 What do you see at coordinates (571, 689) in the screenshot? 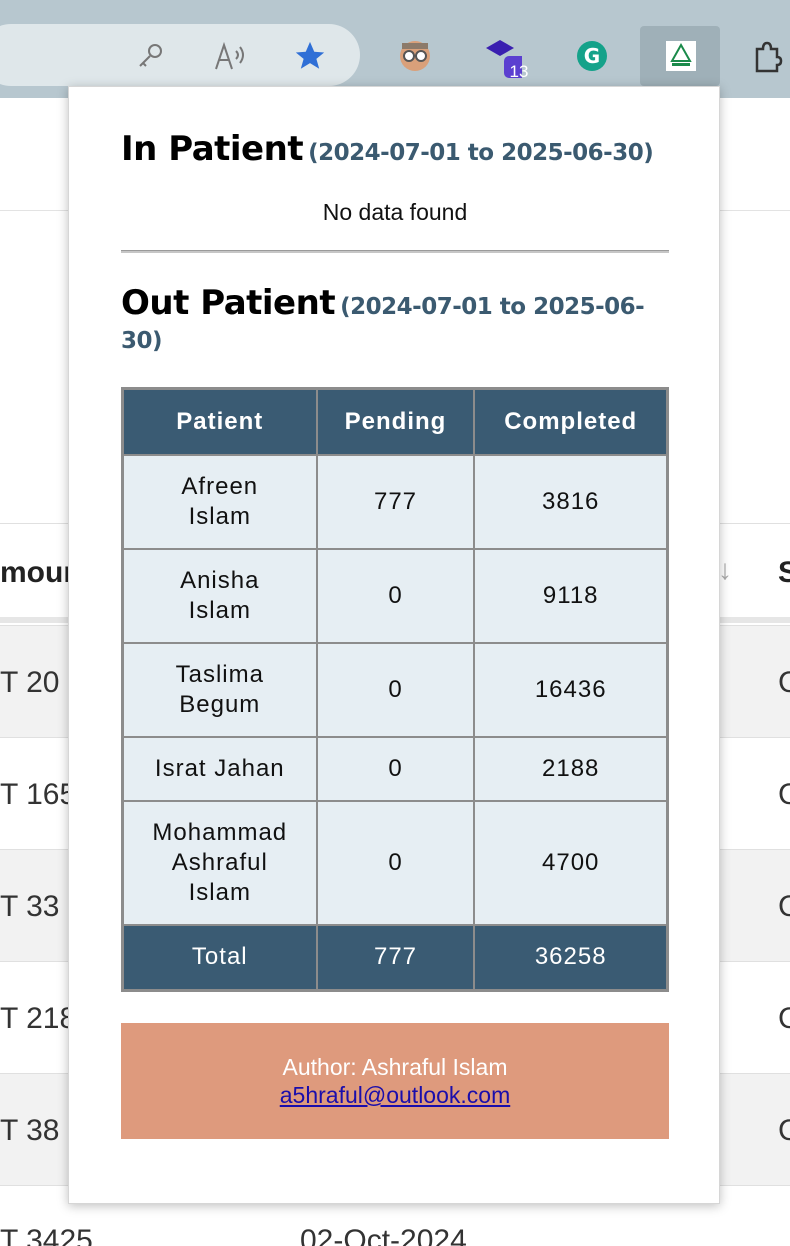
I see `completed-count: 16436` at bounding box center [571, 689].